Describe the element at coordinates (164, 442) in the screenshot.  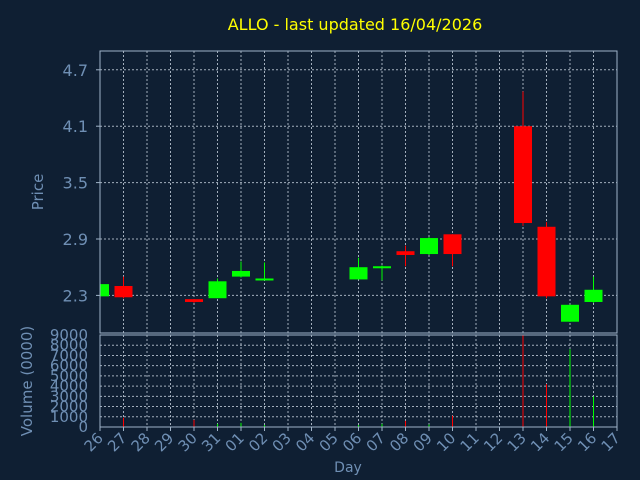
I see `x-tick-label: 29` at that location.